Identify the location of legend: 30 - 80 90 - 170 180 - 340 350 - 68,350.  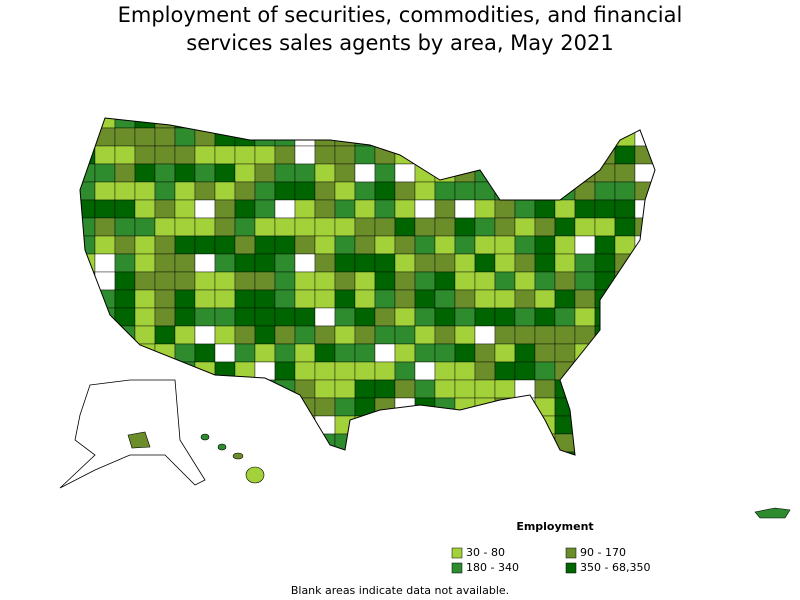
(550, 560).